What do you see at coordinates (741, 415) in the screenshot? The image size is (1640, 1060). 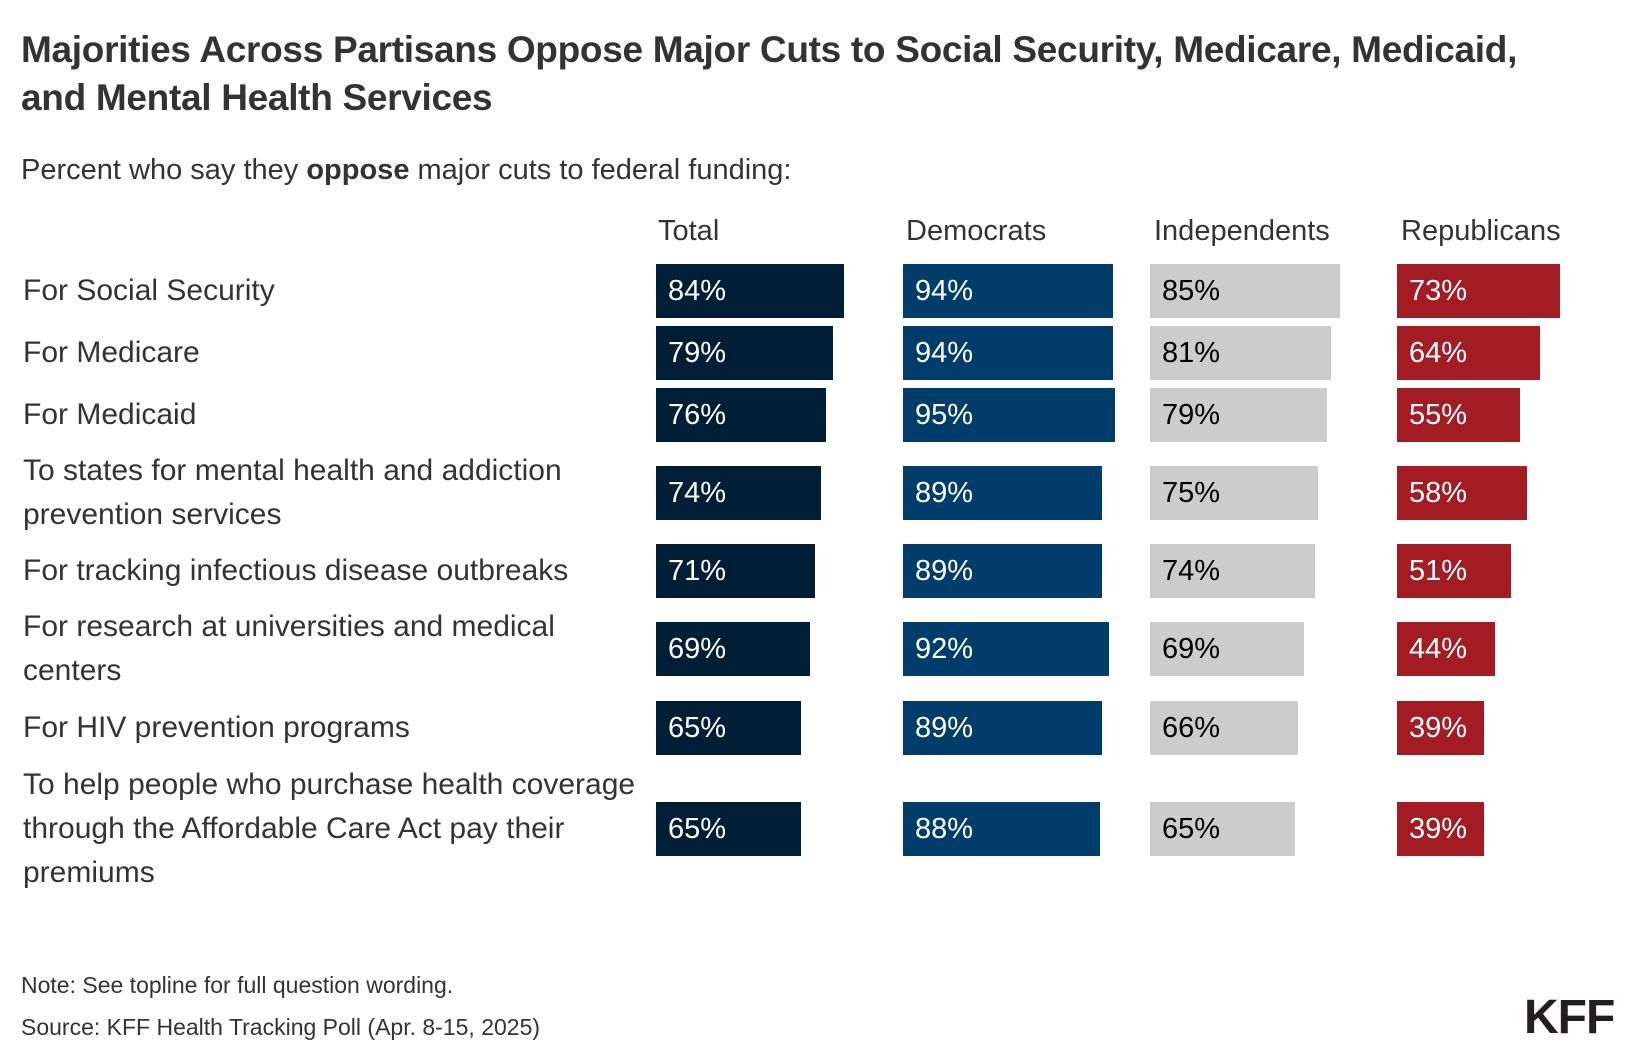 I see `bar-total: 76%` at bounding box center [741, 415].